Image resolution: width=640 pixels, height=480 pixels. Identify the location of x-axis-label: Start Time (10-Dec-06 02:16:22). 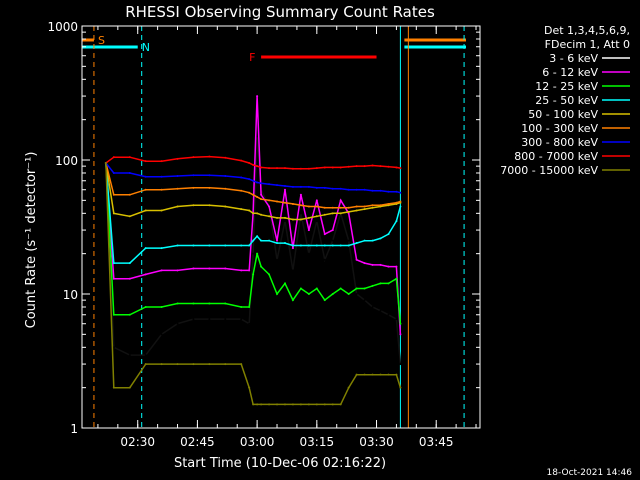
(280, 463).